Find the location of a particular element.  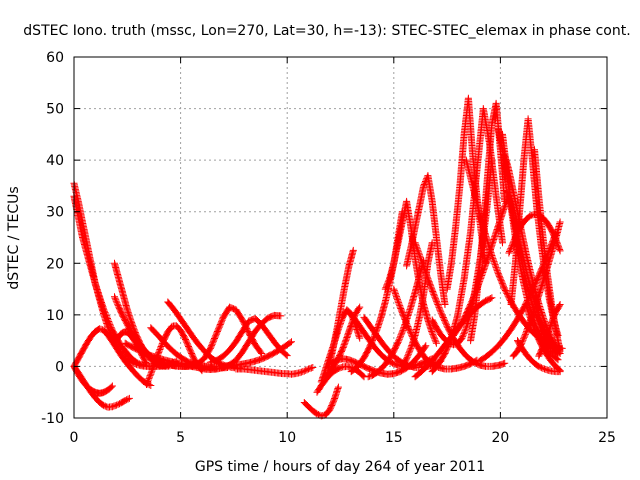

series-29-markers is located at coordinates (426, 240).